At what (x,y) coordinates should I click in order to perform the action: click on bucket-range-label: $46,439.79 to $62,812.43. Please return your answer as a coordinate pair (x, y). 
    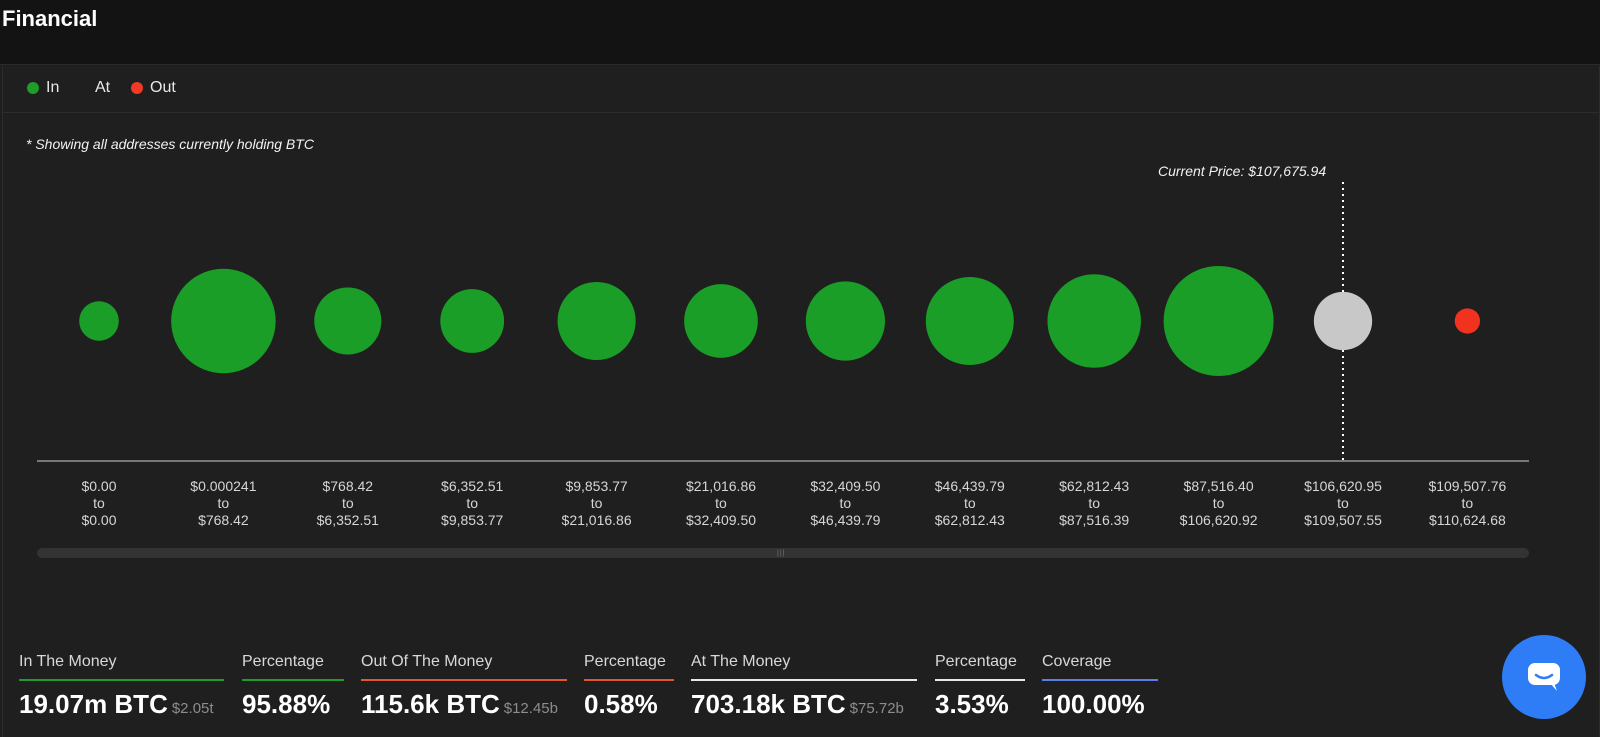
    Looking at the image, I should click on (970, 503).